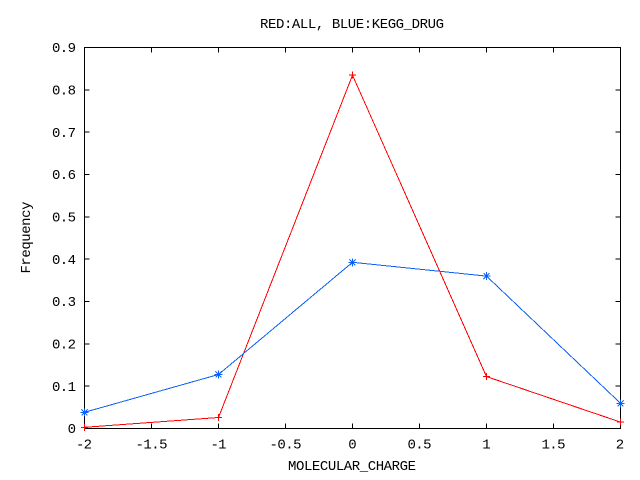 This screenshot has width=640, height=480. I want to click on svg-text: 0.6, so click(64, 176).